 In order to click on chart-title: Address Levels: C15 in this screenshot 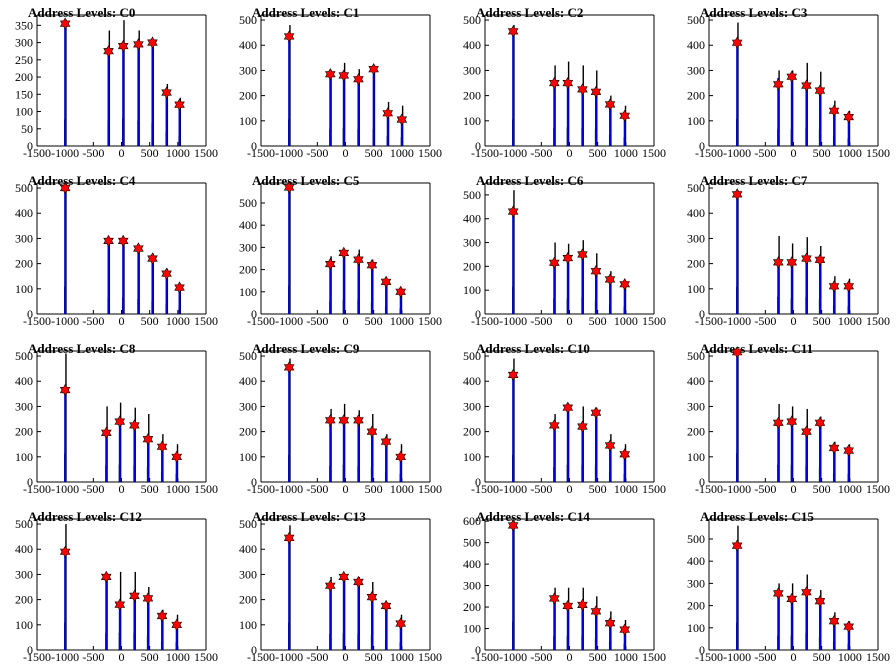, I will do `click(757, 516)`.